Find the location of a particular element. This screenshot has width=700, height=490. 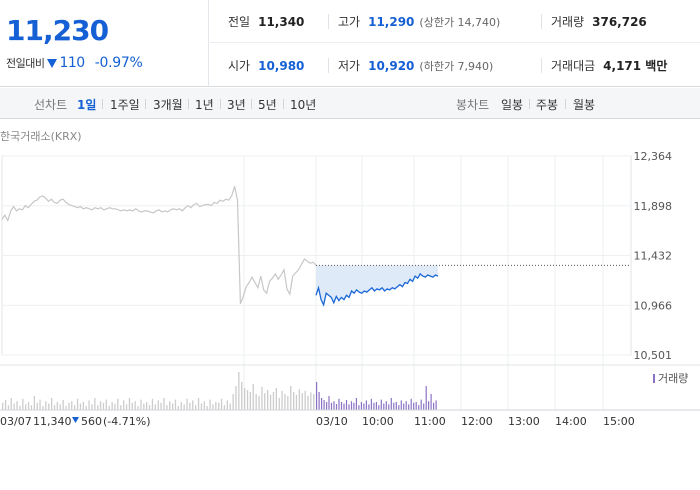

period-1d: 1일 is located at coordinates (87, 105).